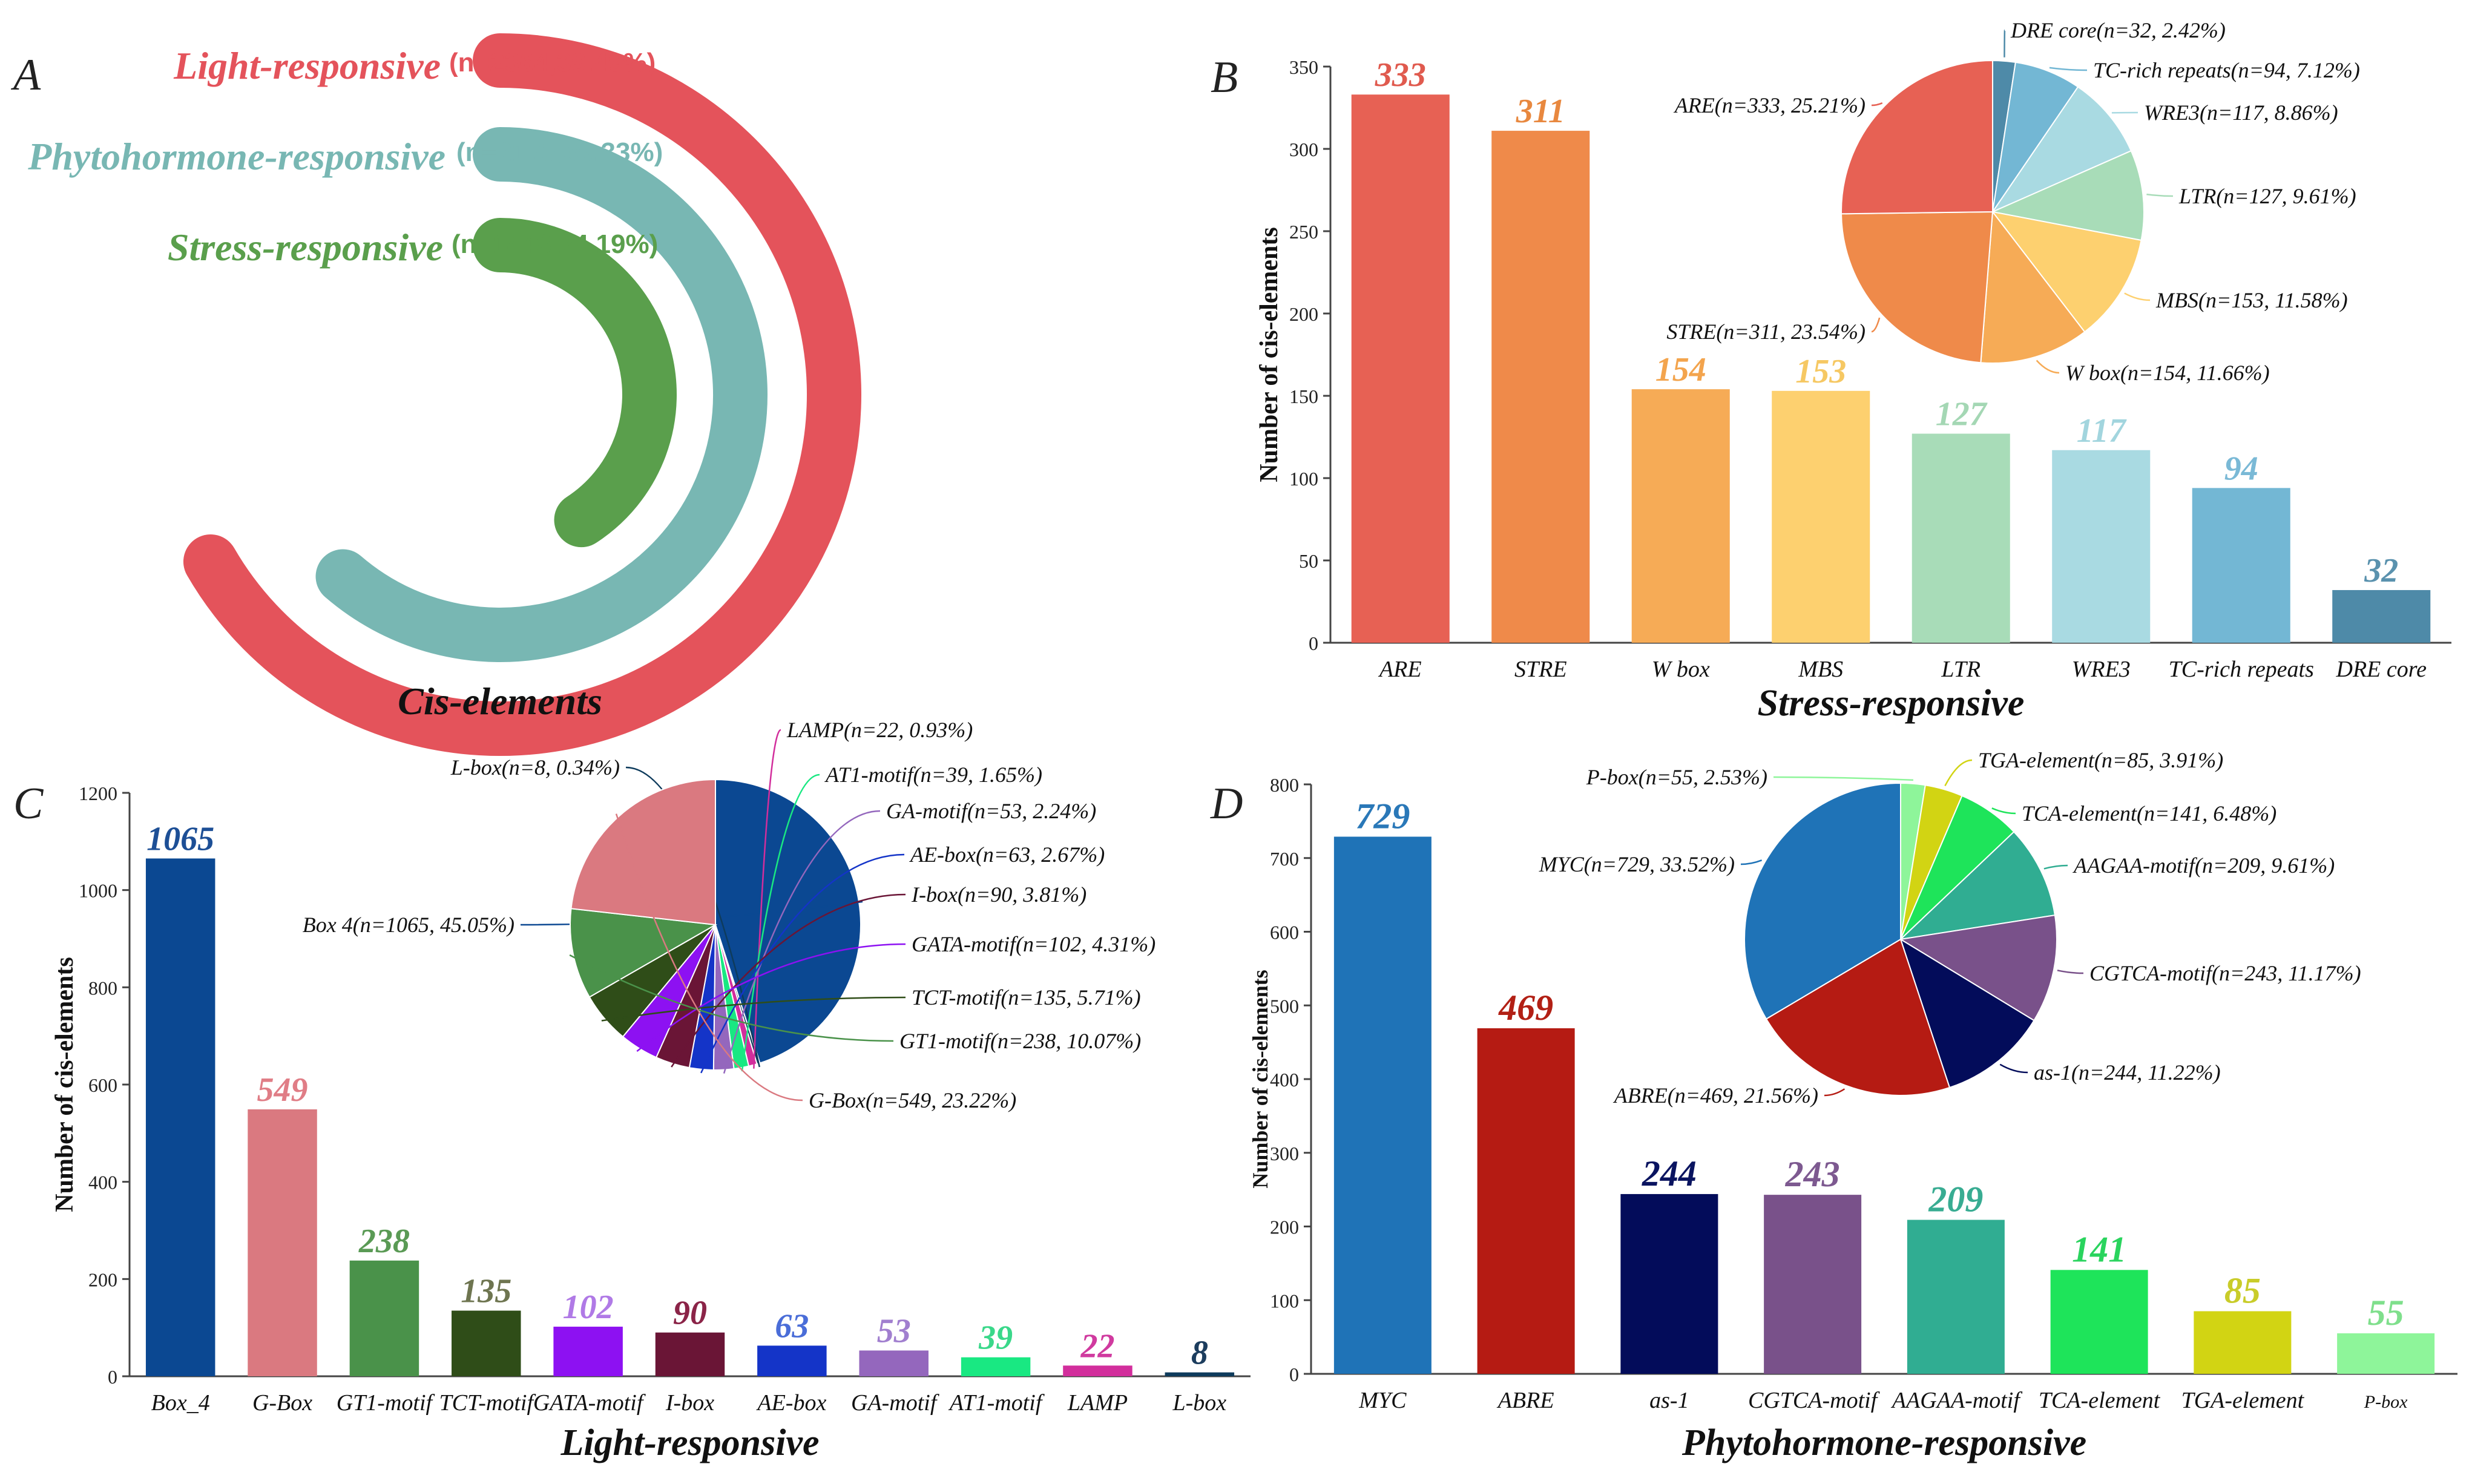 The height and width of the screenshot is (1484, 2472). I want to click on bar-stre, so click(1541, 387).